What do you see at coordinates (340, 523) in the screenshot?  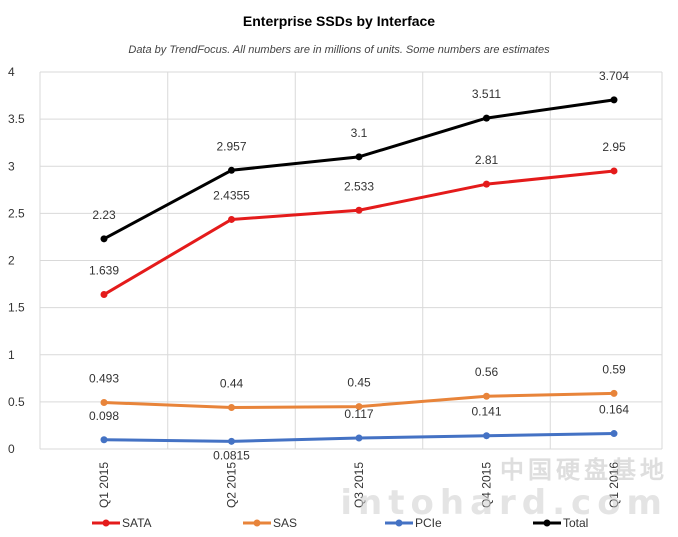 I see `legend: SATA SAS PCIe Total` at bounding box center [340, 523].